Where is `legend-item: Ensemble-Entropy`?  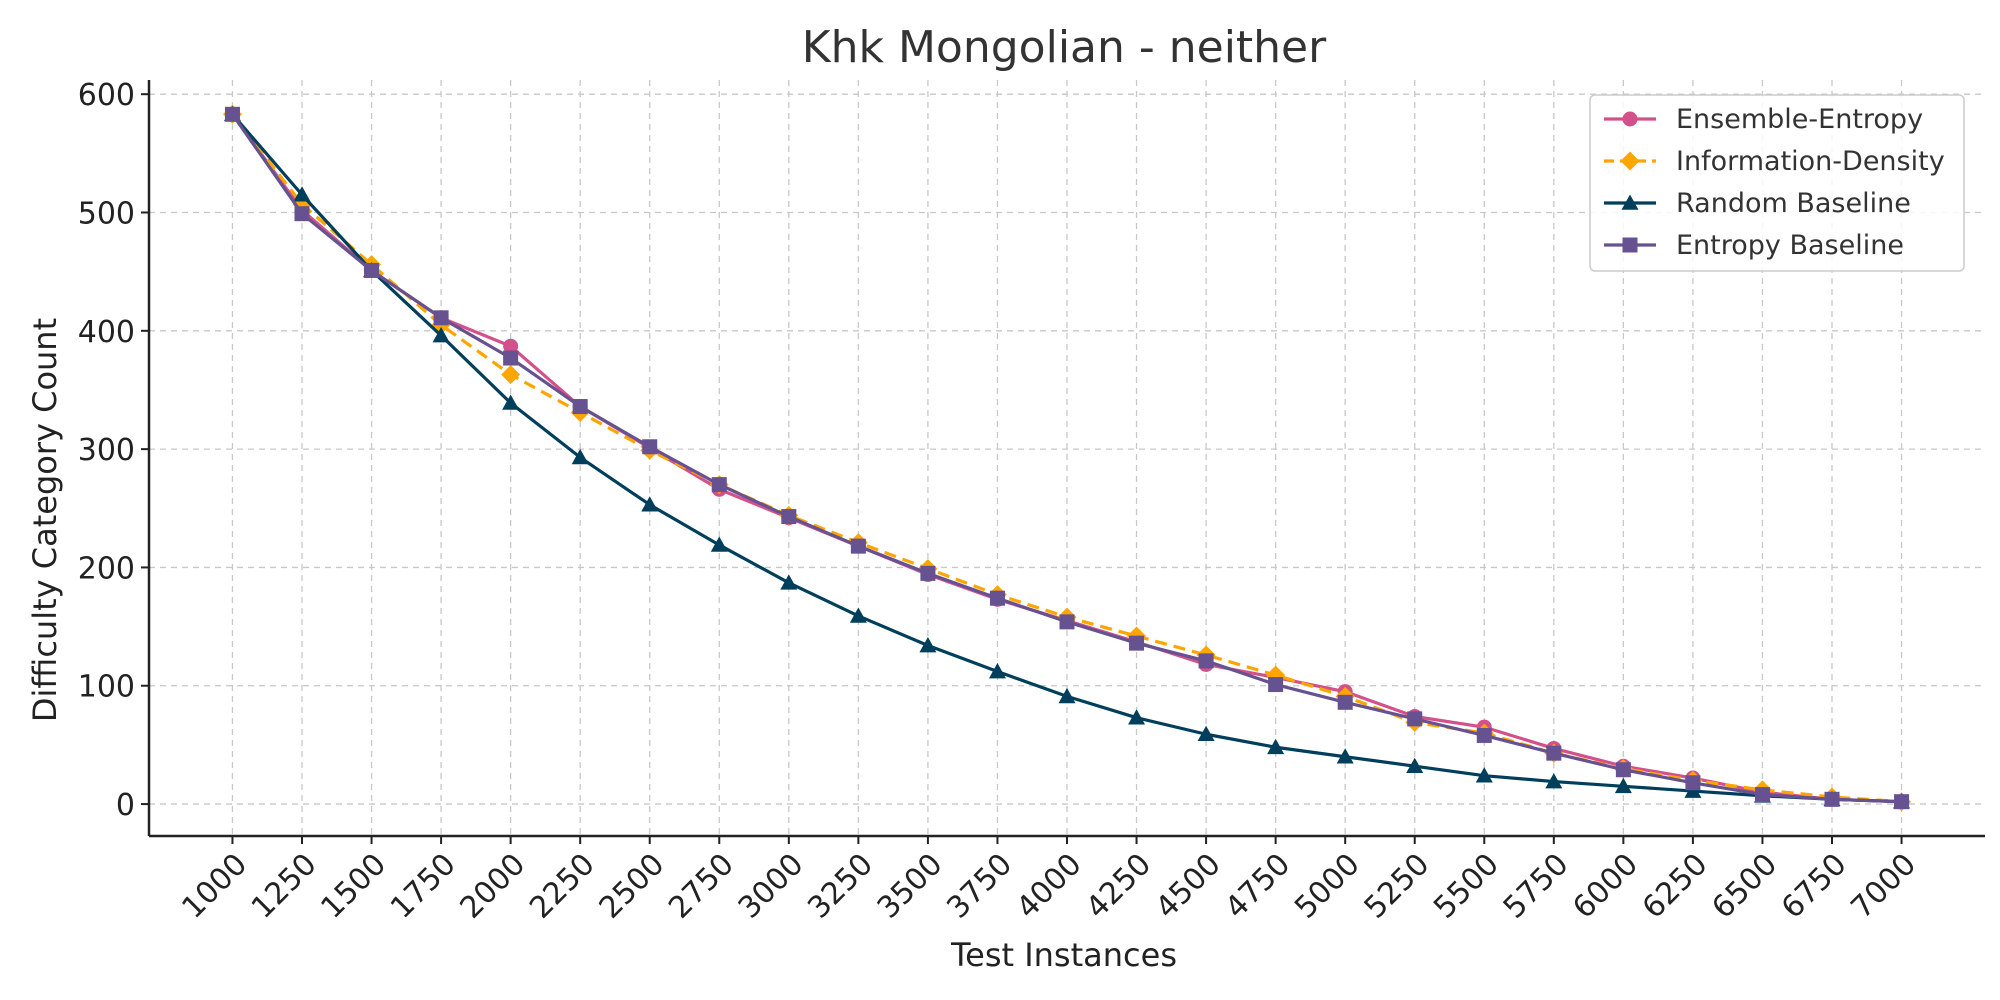 legend-item: Ensemble-Entropy is located at coordinates (1763, 119).